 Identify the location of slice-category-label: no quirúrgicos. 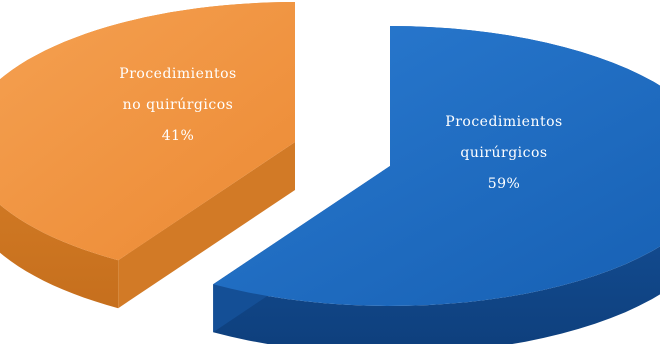
(178, 105).